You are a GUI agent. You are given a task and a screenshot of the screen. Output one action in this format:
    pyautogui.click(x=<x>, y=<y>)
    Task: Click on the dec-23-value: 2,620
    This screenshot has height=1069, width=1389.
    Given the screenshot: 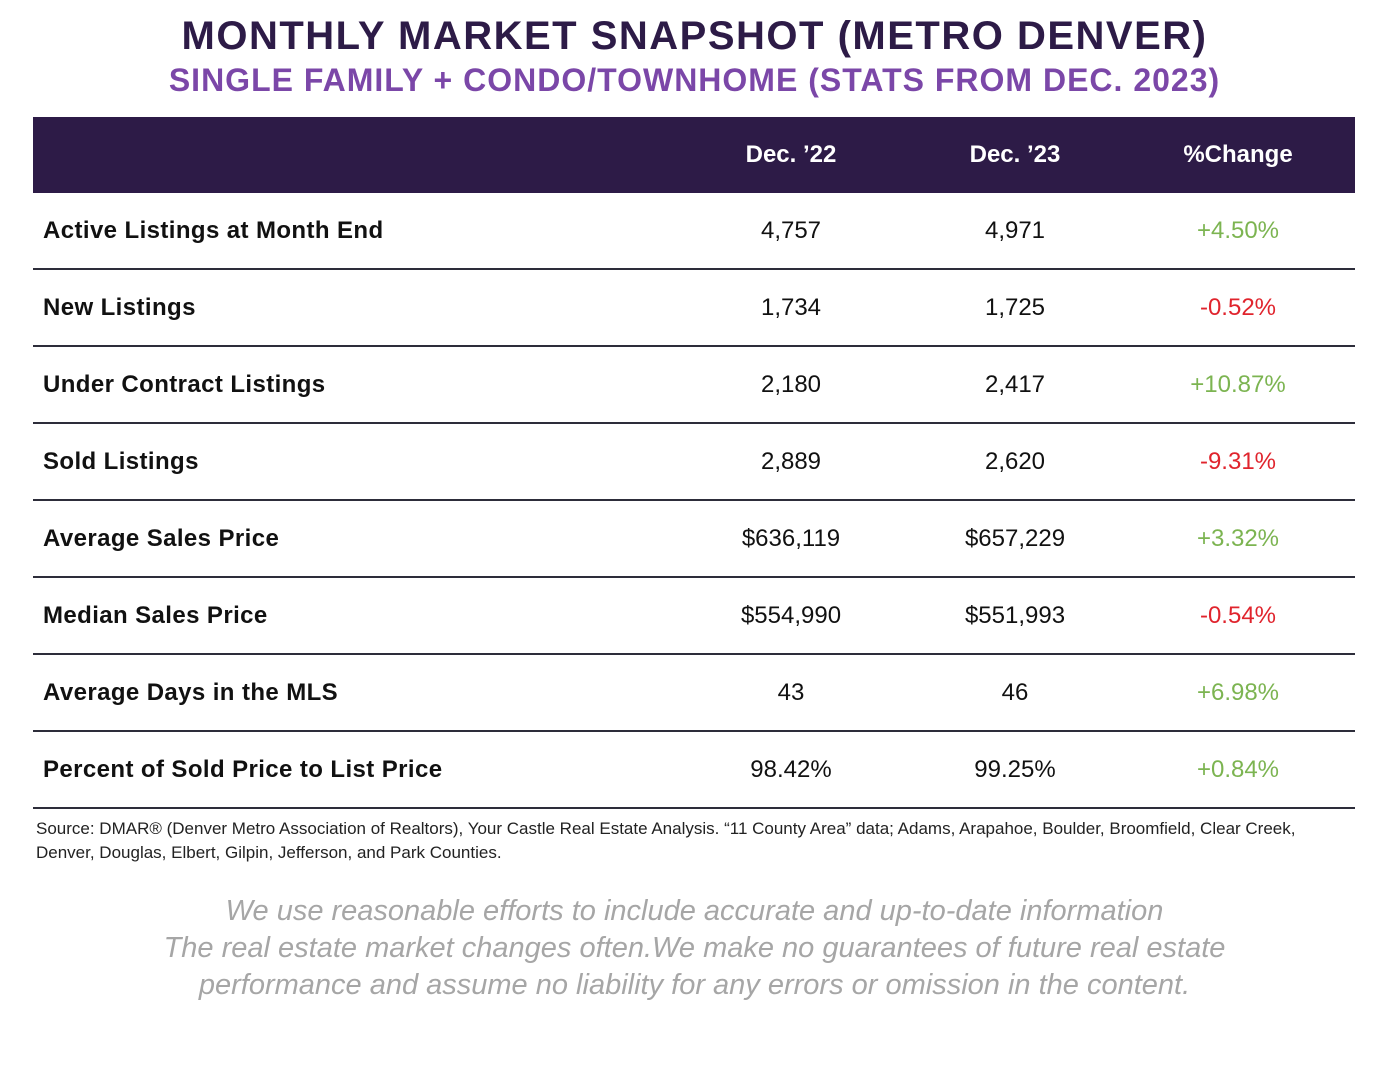 What is the action you would take?
    pyautogui.click(x=1015, y=461)
    